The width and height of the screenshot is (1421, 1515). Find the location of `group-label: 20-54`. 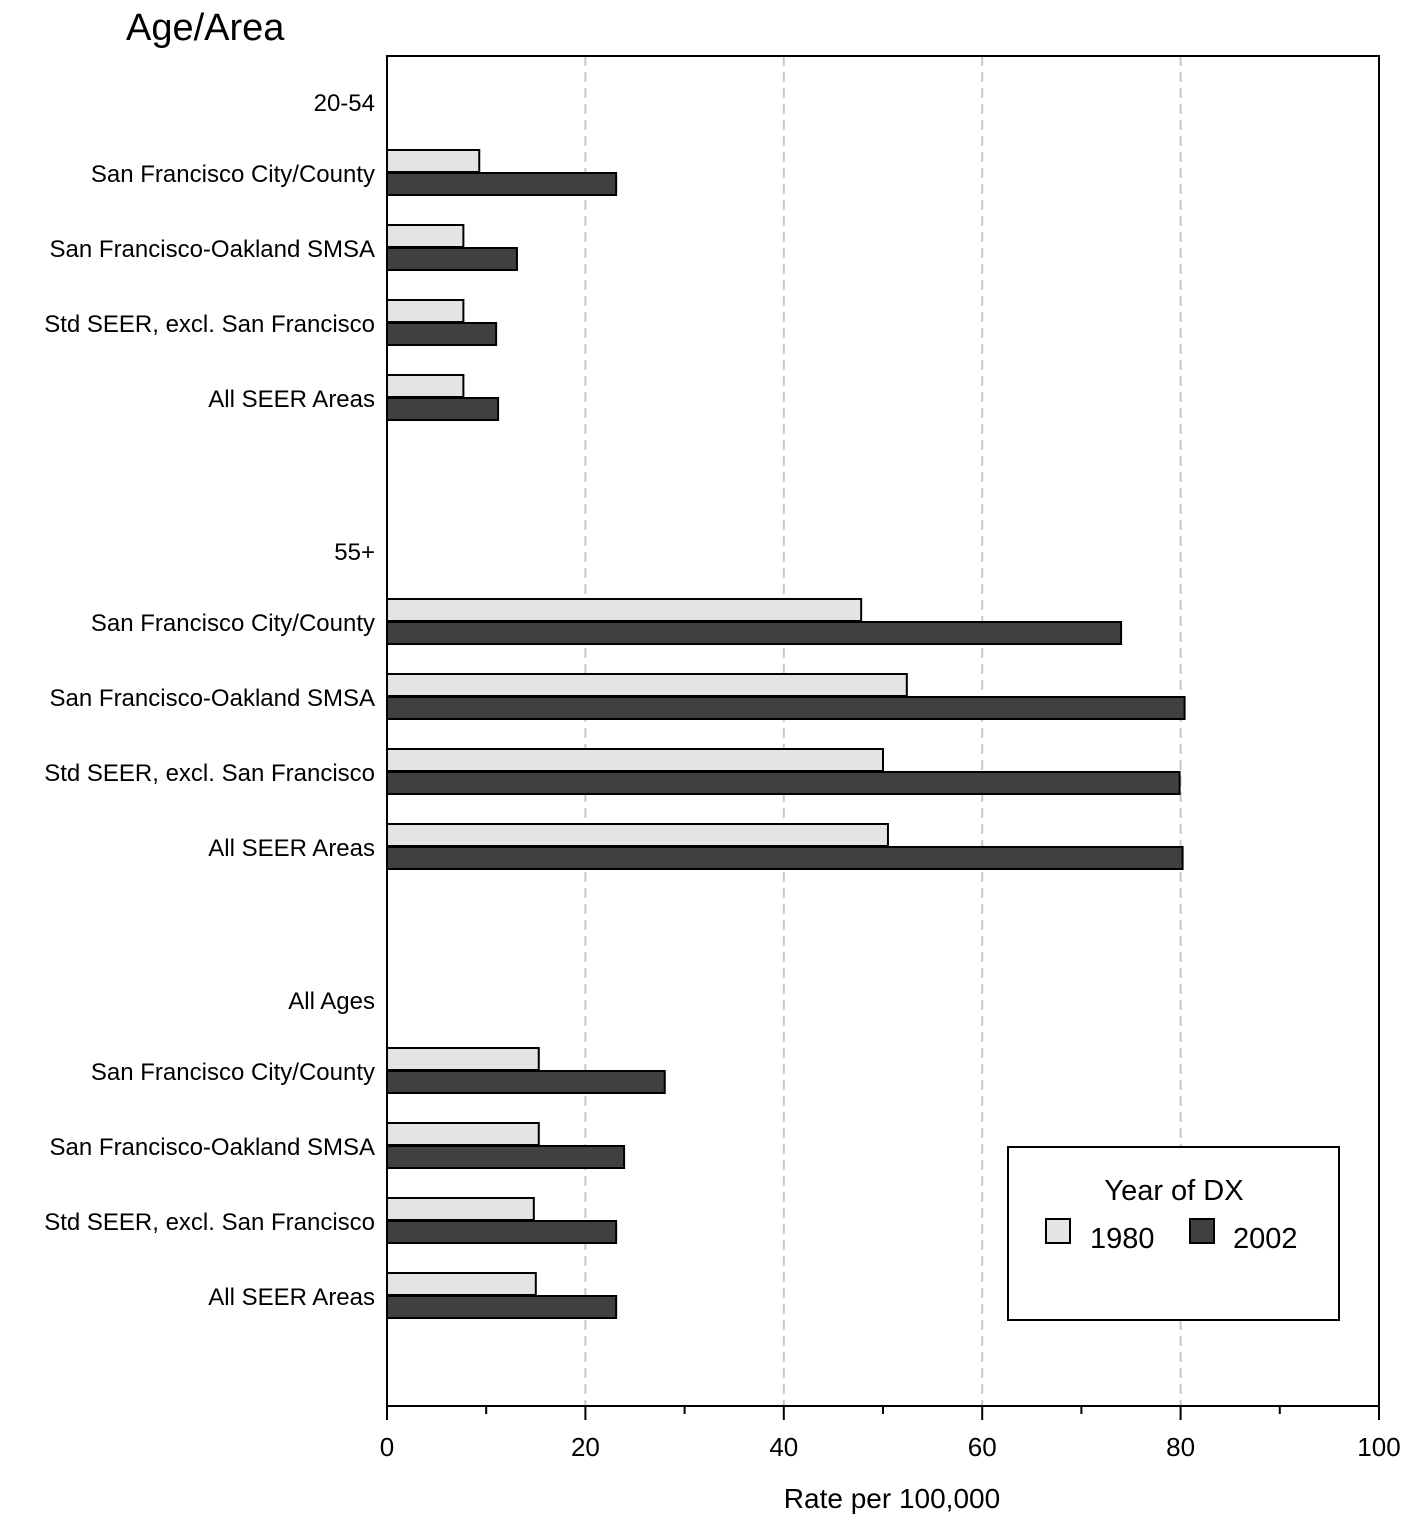

group-label: 20-54 is located at coordinates (344, 103).